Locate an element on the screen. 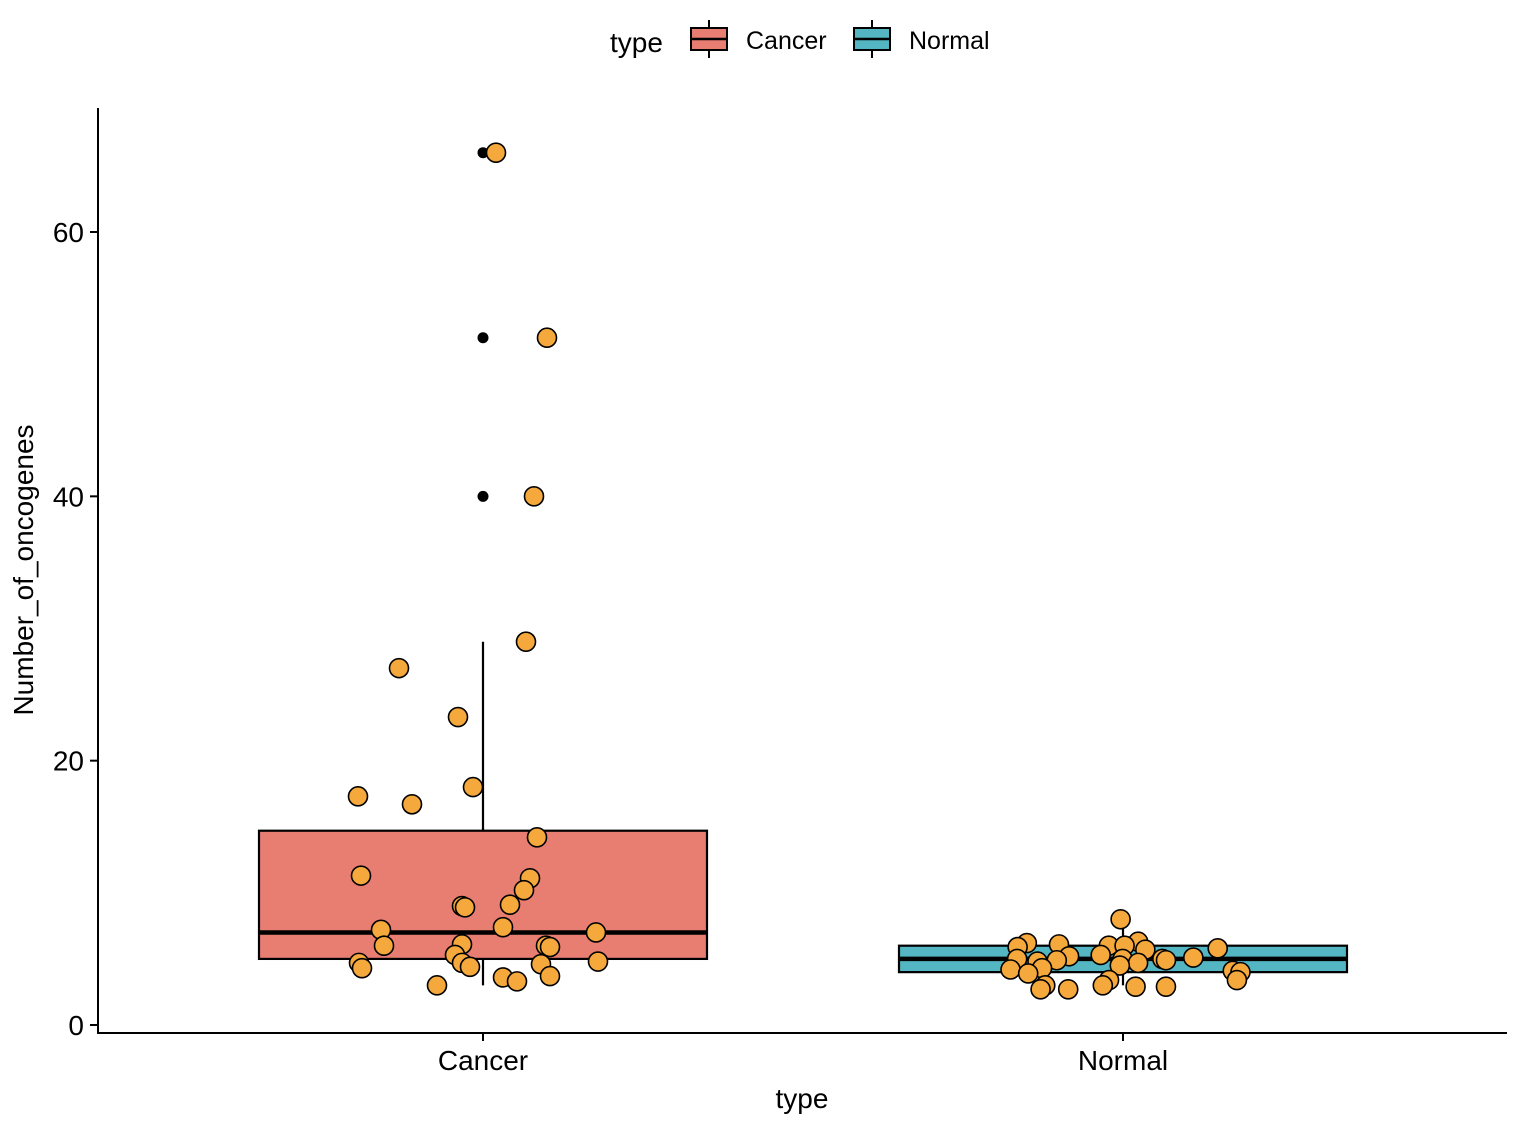  legend: type Cancer Normal is located at coordinates (800, 39).